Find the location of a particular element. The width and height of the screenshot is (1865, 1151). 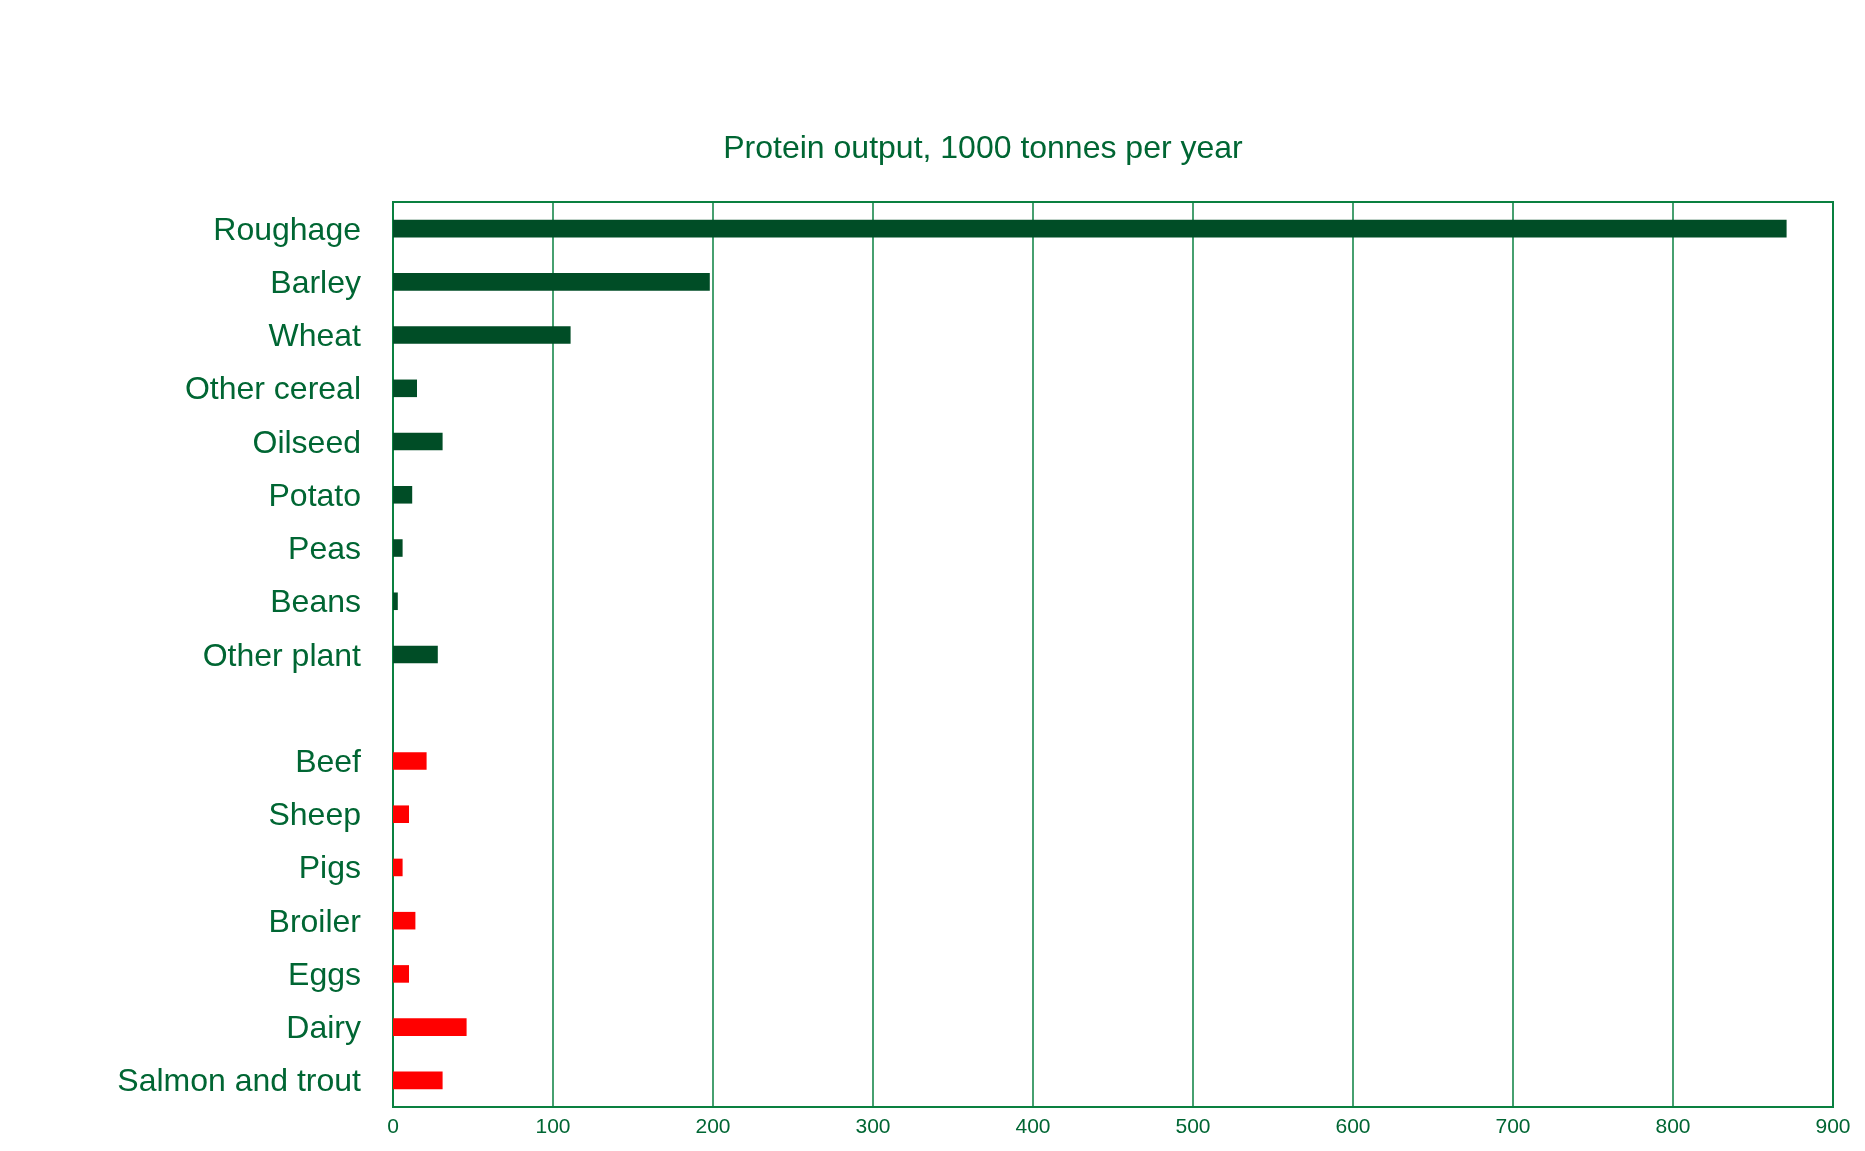

y-tick-label: Potato is located at coordinates (314, 494).